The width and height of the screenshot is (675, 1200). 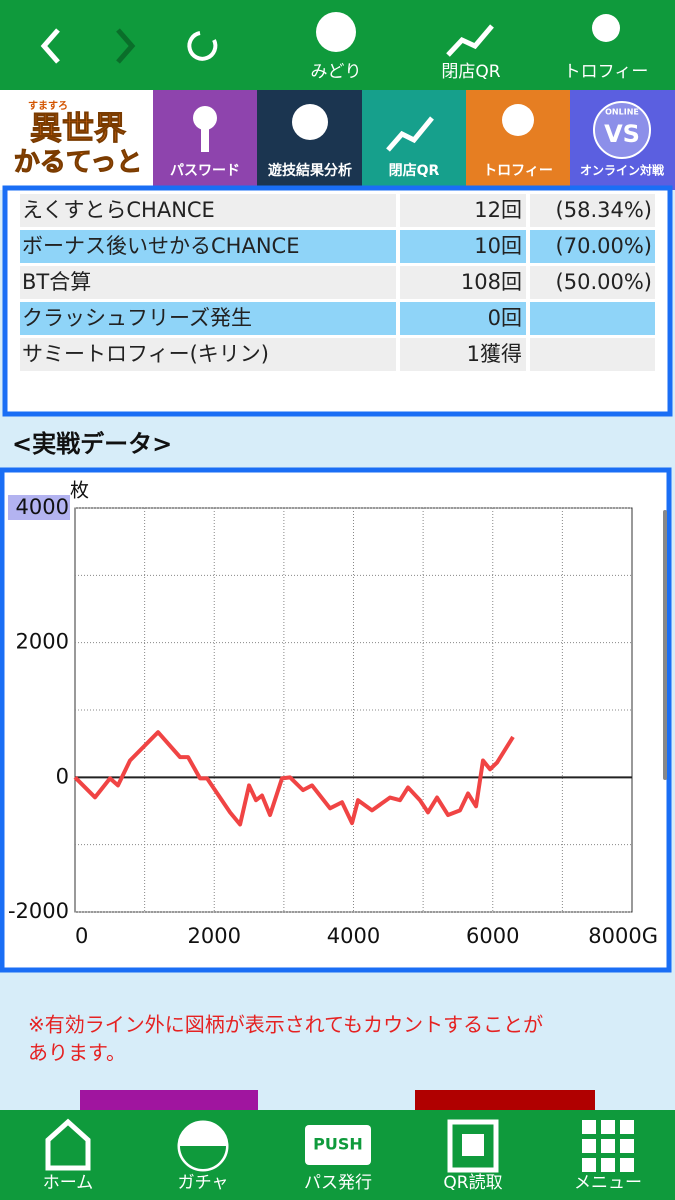 I want to click on logo-title: 異世界, so click(x=78, y=128).